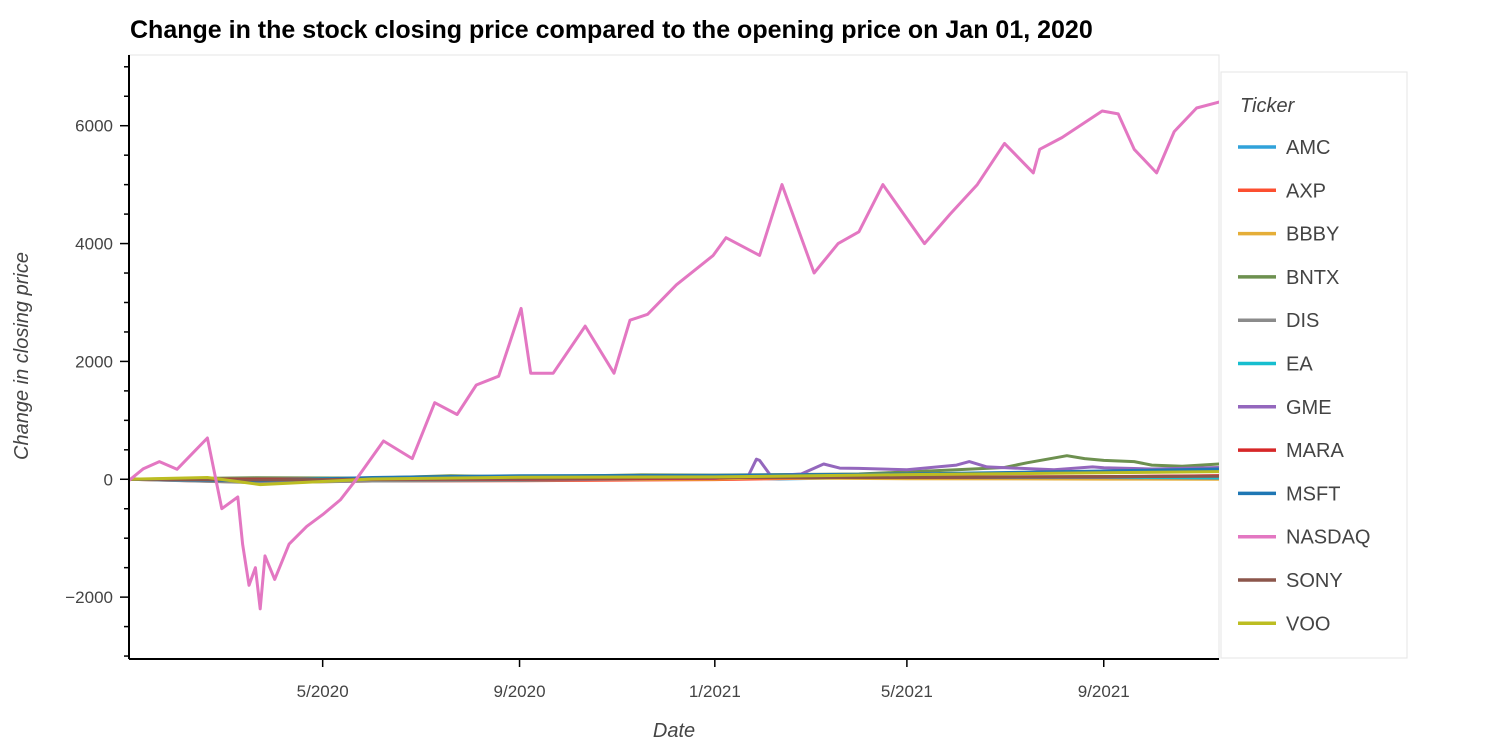 This screenshot has width=1500, height=750. What do you see at coordinates (674, 469) in the screenshot?
I see `series-line-gme` at bounding box center [674, 469].